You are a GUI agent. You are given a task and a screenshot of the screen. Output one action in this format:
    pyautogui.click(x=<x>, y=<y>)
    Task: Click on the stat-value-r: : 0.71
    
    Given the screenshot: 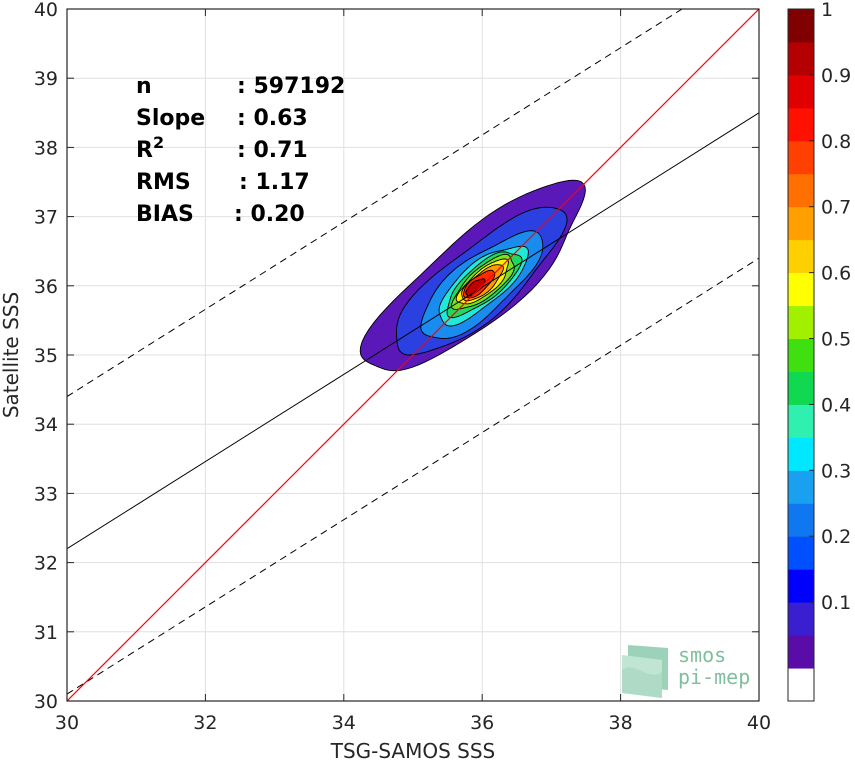 What is the action you would take?
    pyautogui.click(x=272, y=150)
    